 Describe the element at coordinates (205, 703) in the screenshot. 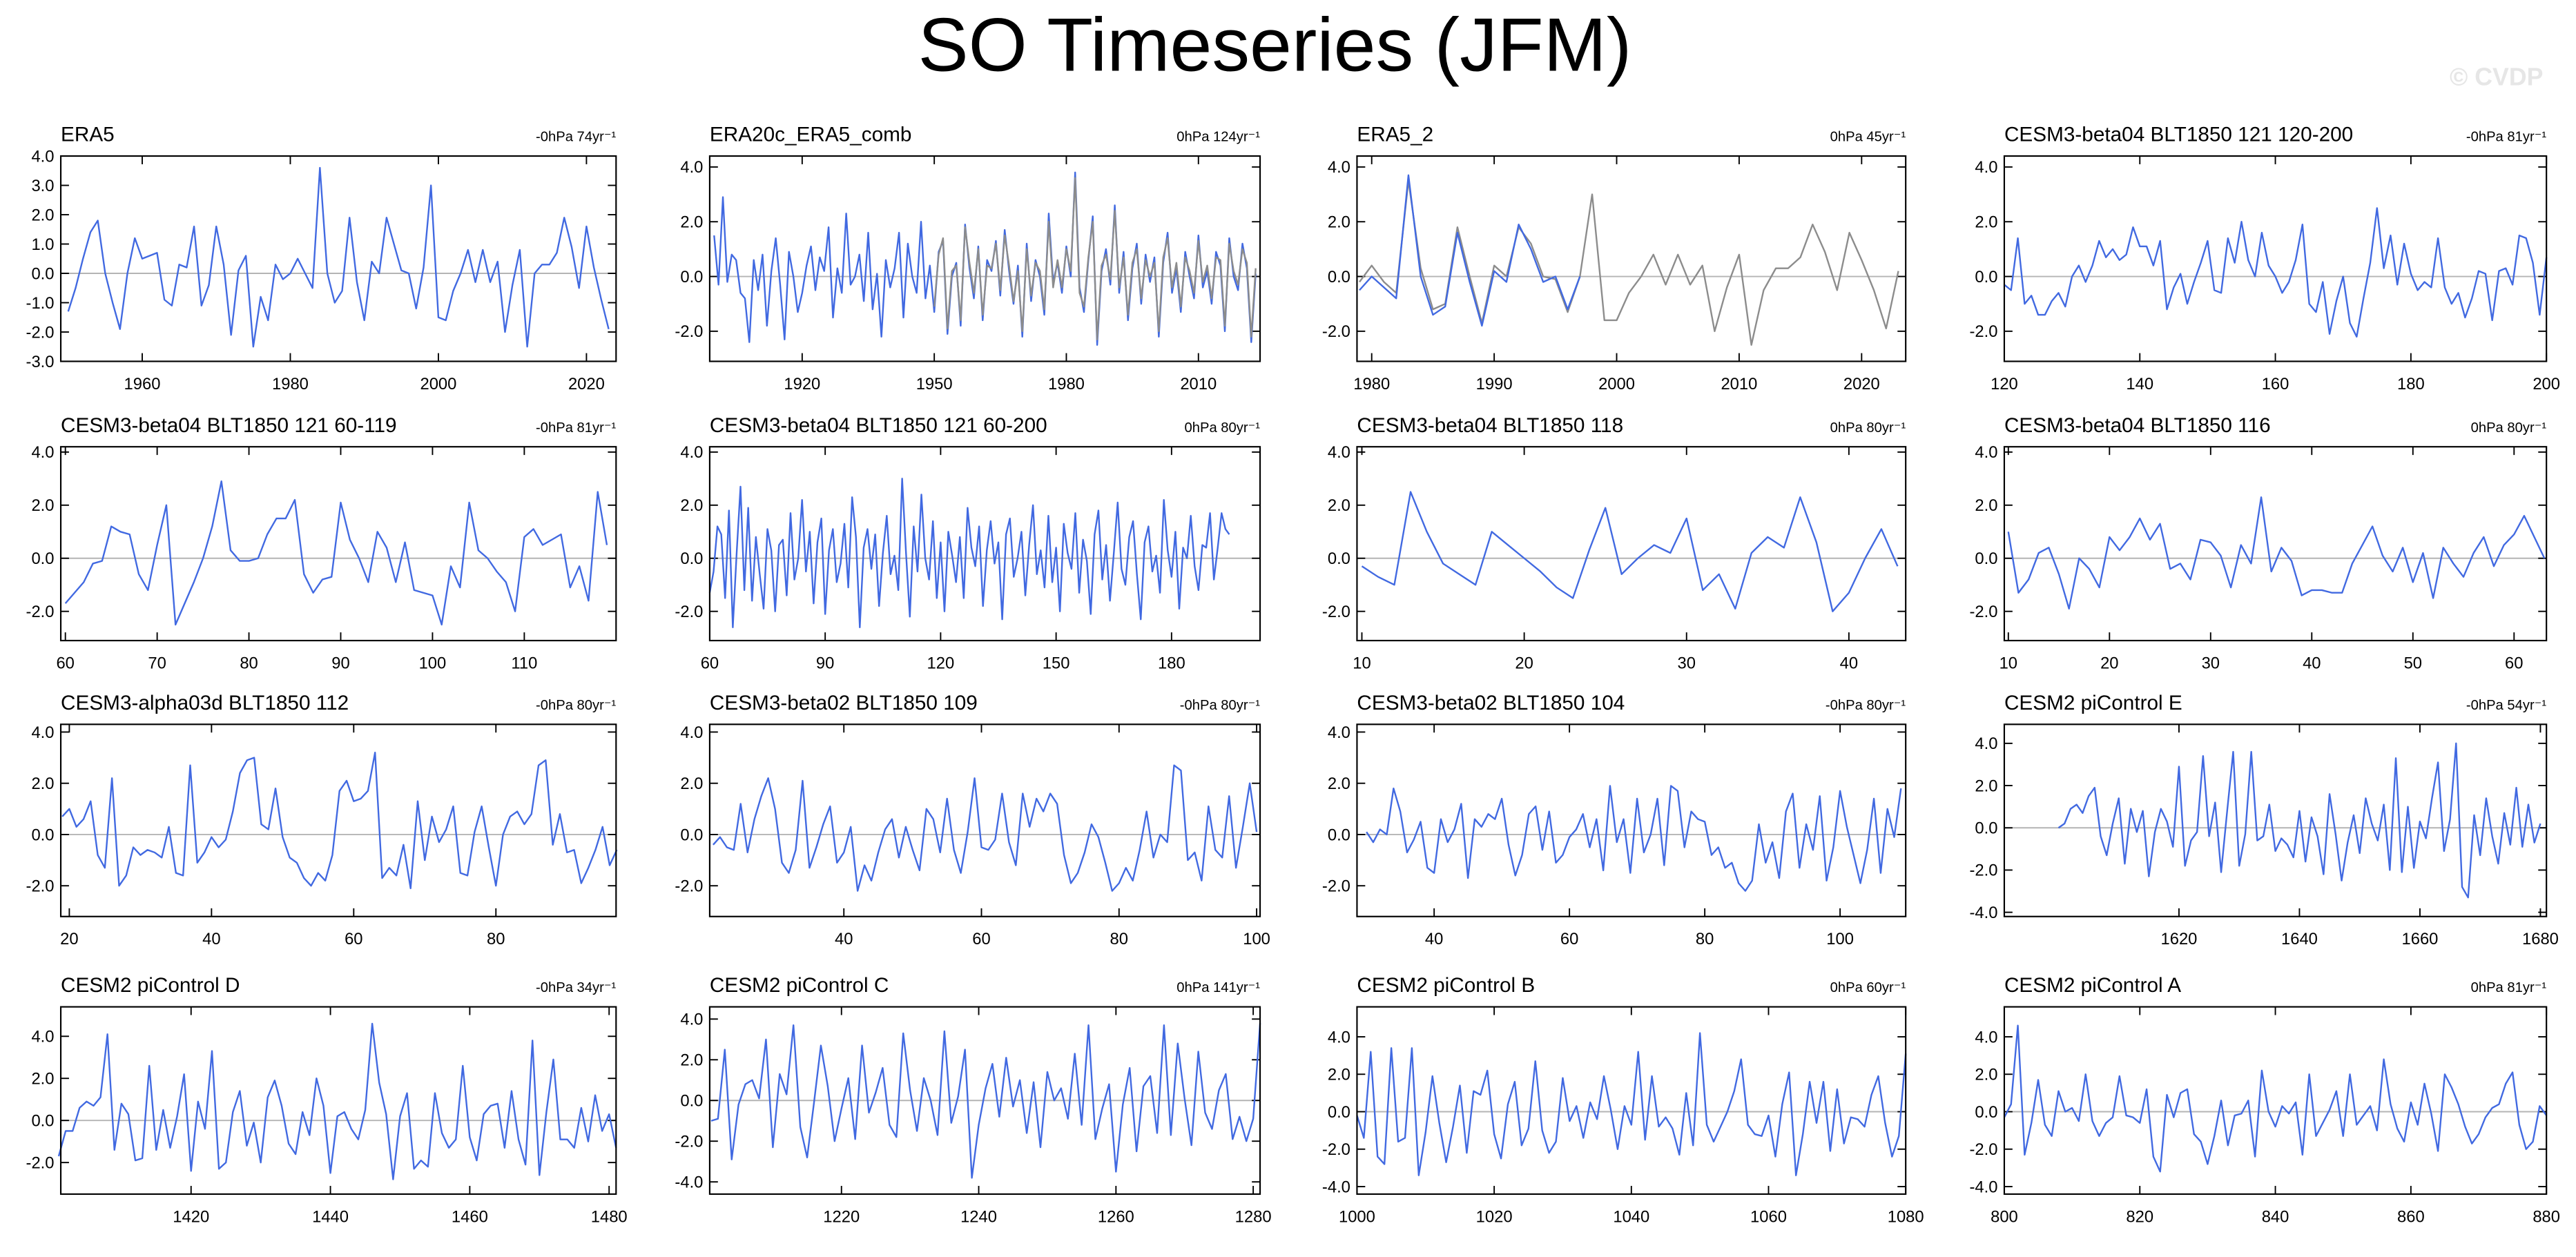

I see `panel-title: CESM3-alpha03d BLT1850 112` at that location.